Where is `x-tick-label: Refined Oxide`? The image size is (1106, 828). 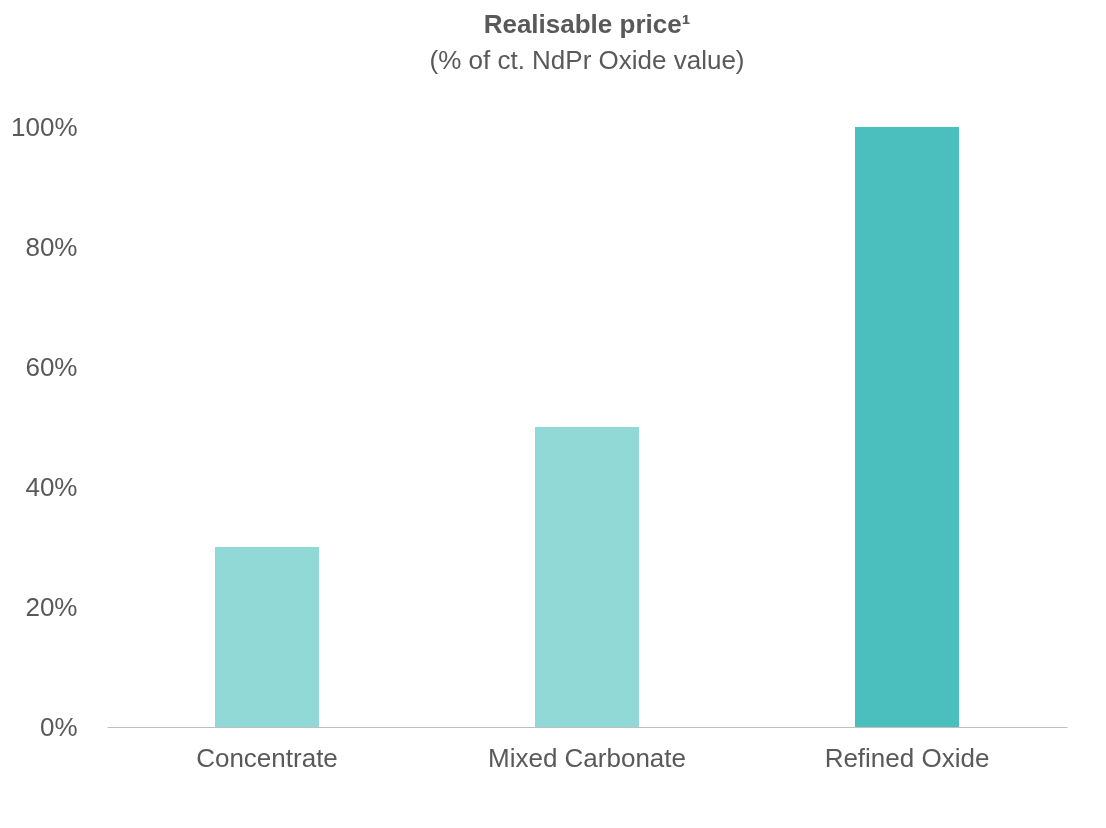
x-tick-label: Refined Oxide is located at coordinates (907, 757).